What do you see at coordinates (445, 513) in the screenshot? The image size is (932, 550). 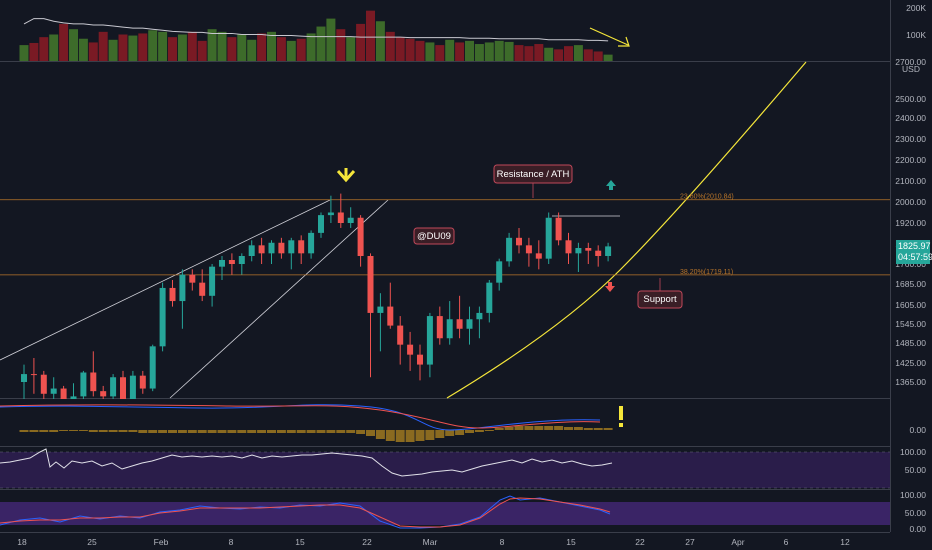 I see `stoch-band` at bounding box center [445, 513].